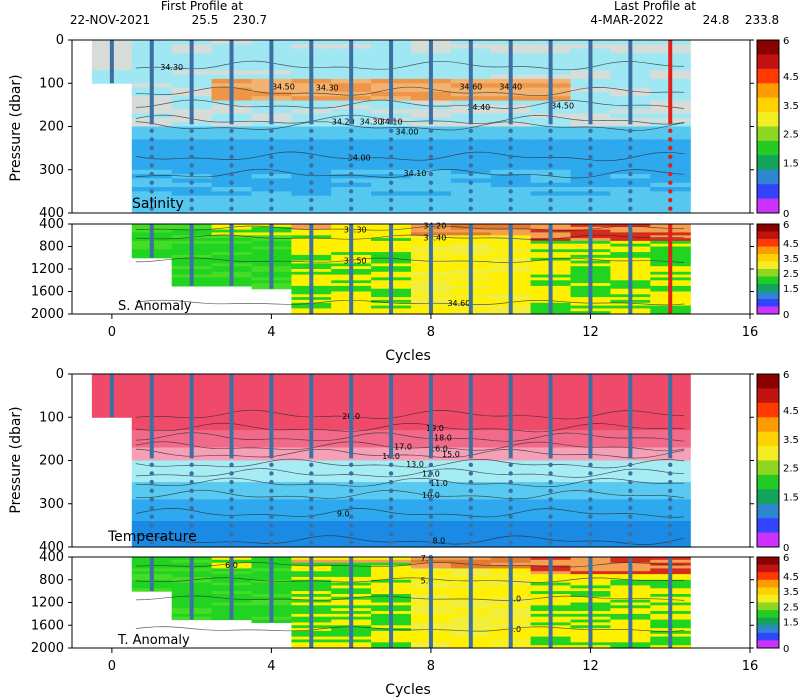 This screenshot has width=800, height=700. What do you see at coordinates (478, 107) in the screenshot?
I see `contour-label: 34.40` at bounding box center [478, 107].